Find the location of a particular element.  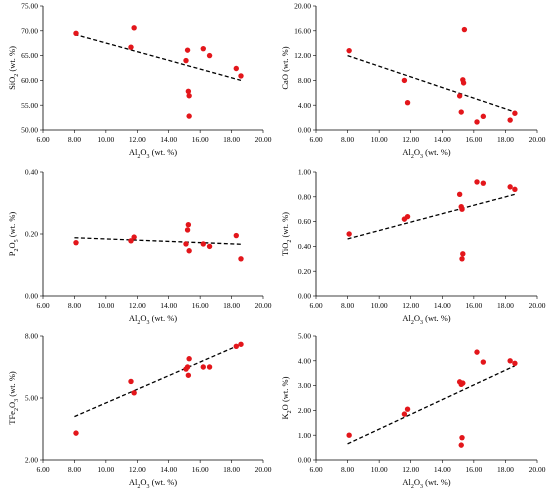

label-part: K is located at coordinates (285, 415).